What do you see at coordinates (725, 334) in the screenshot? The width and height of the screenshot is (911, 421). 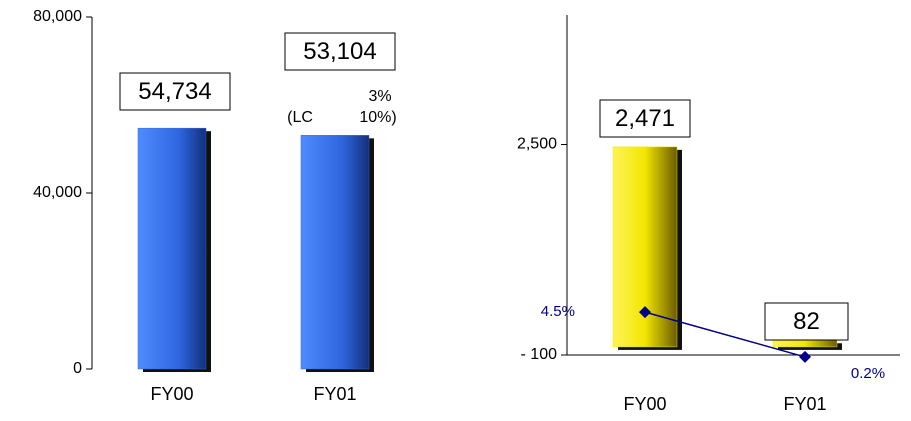 I see `line` at bounding box center [725, 334].